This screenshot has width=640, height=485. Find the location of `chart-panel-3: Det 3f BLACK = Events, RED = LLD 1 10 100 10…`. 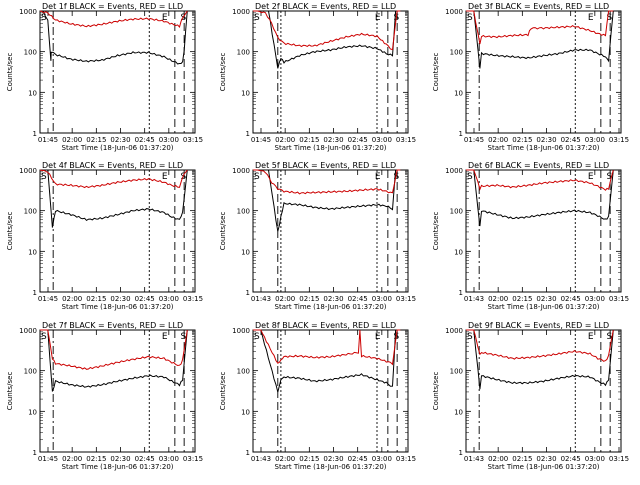

chart-panel-3: Det 3f BLACK = Events, RED = LLD 1 10 100 10… is located at coordinates (530, 77).